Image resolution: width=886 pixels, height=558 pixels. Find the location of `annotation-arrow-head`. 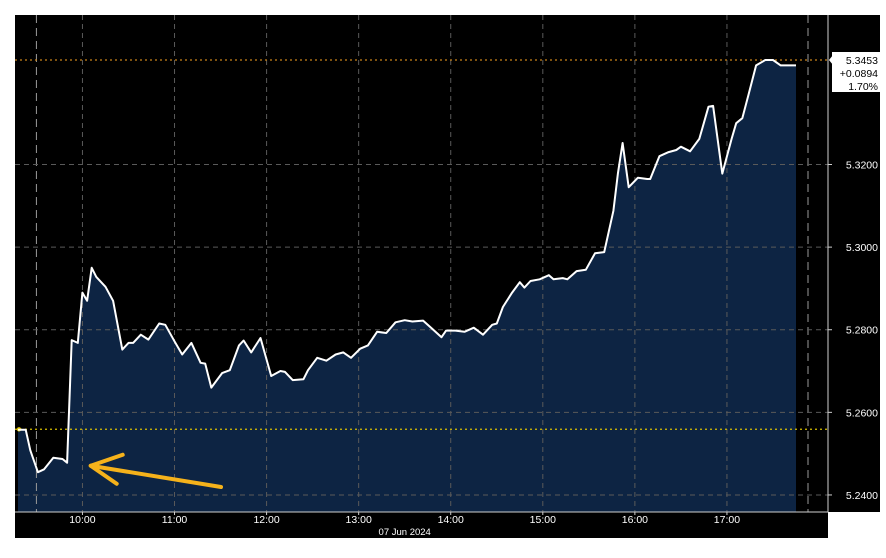

annotation-arrow-head is located at coordinates (106, 469).